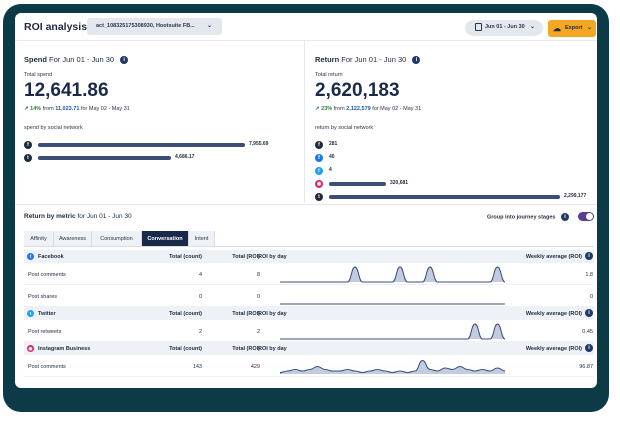 Image resolution: width=620 pixels, height=422 pixels. I want to click on network-row: t 4,686.17, so click(164, 158).